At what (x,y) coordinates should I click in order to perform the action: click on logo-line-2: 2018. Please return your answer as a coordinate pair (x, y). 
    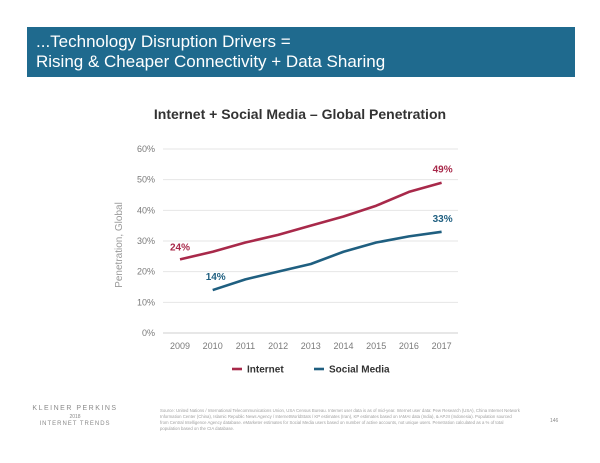
    Looking at the image, I should click on (75, 417).